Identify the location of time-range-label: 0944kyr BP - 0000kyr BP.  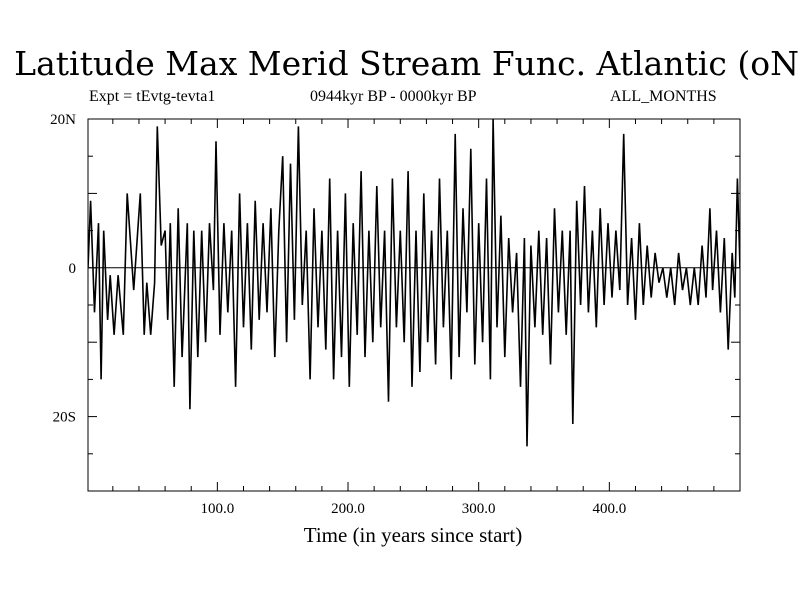
(393, 96).